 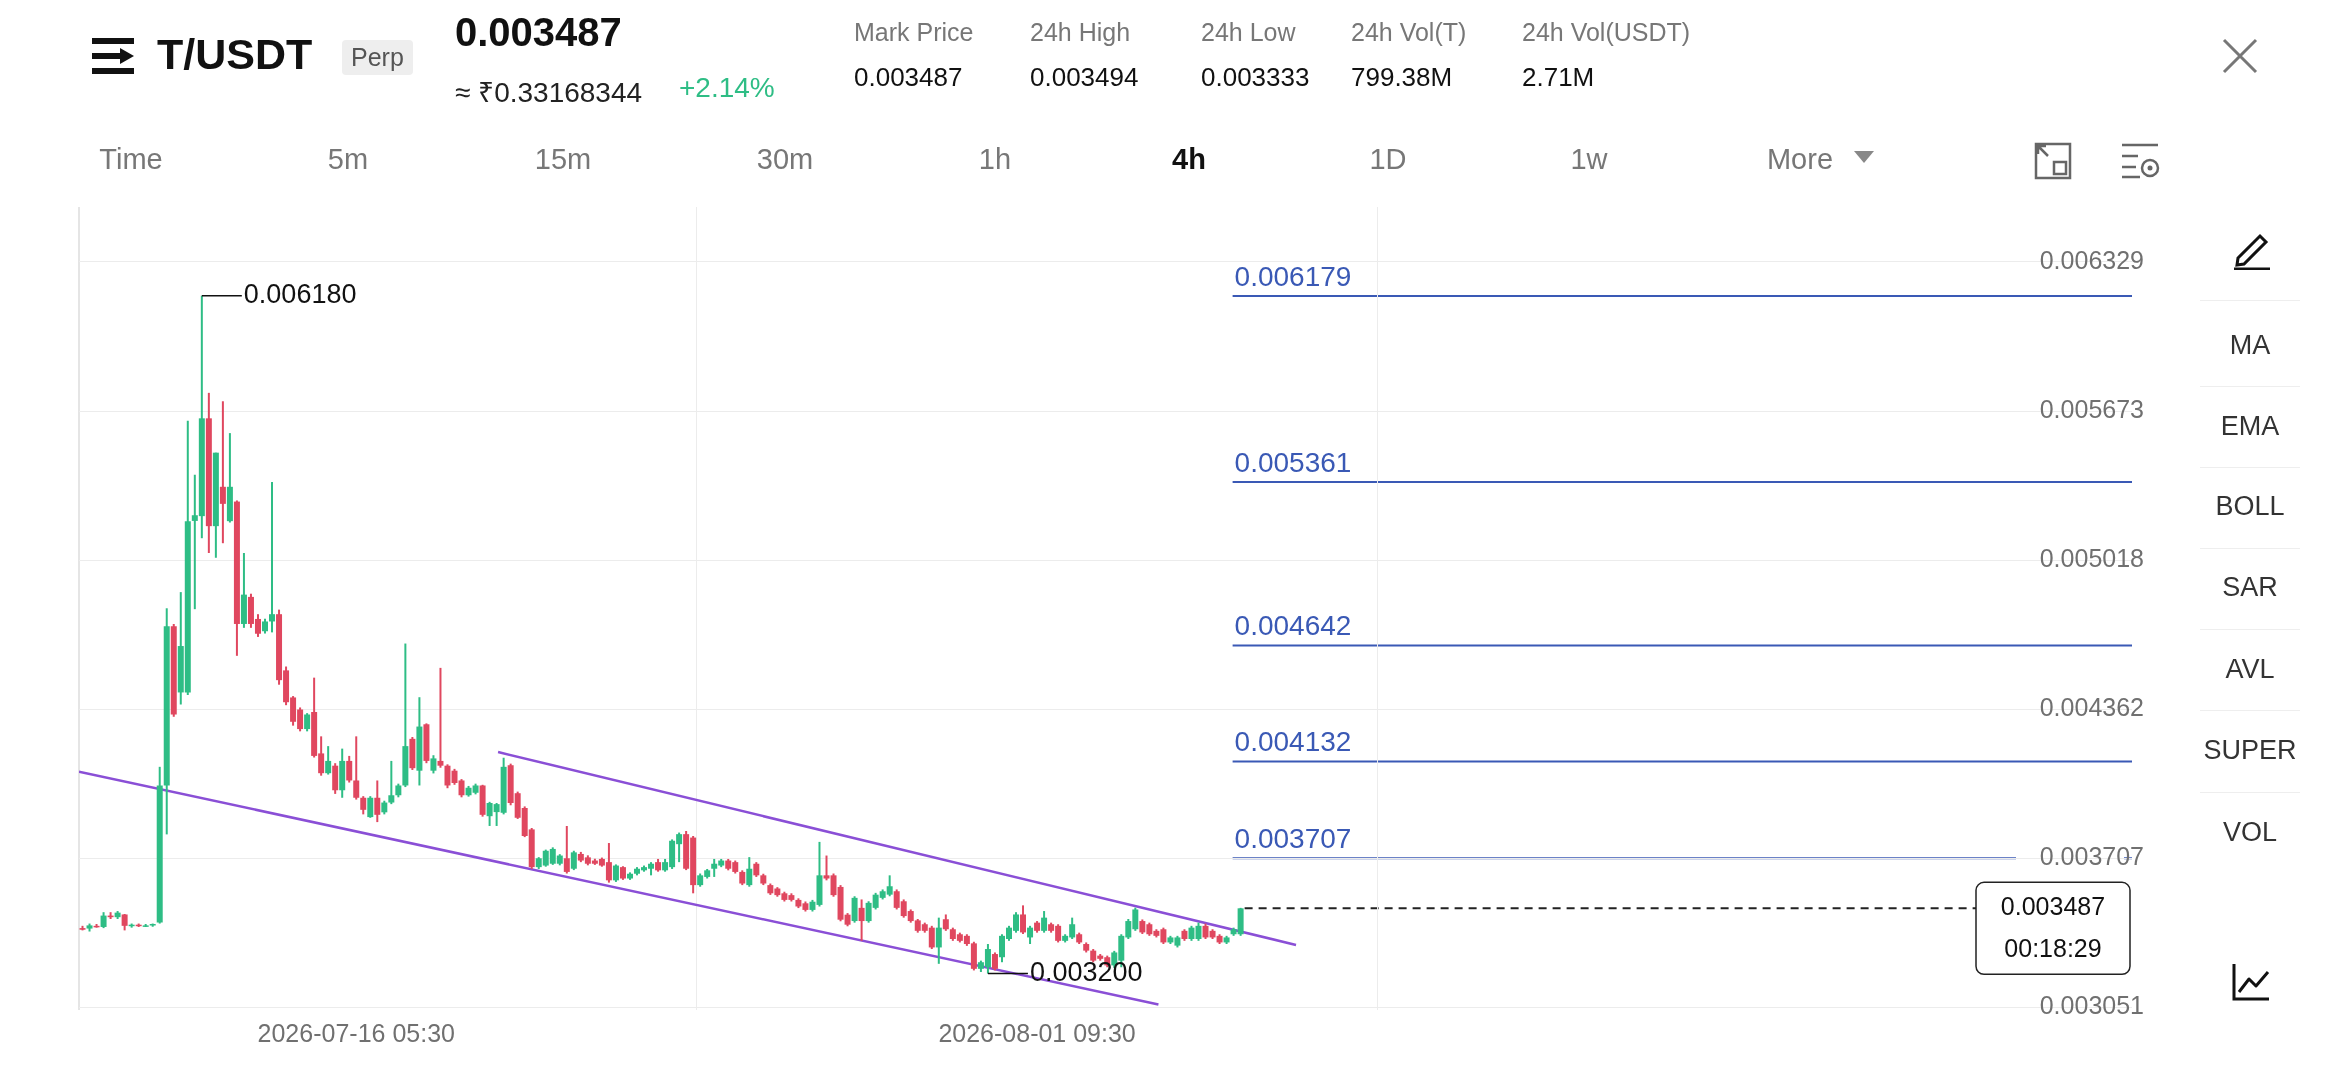 I want to click on text: Mark Price, so click(x=914, y=32).